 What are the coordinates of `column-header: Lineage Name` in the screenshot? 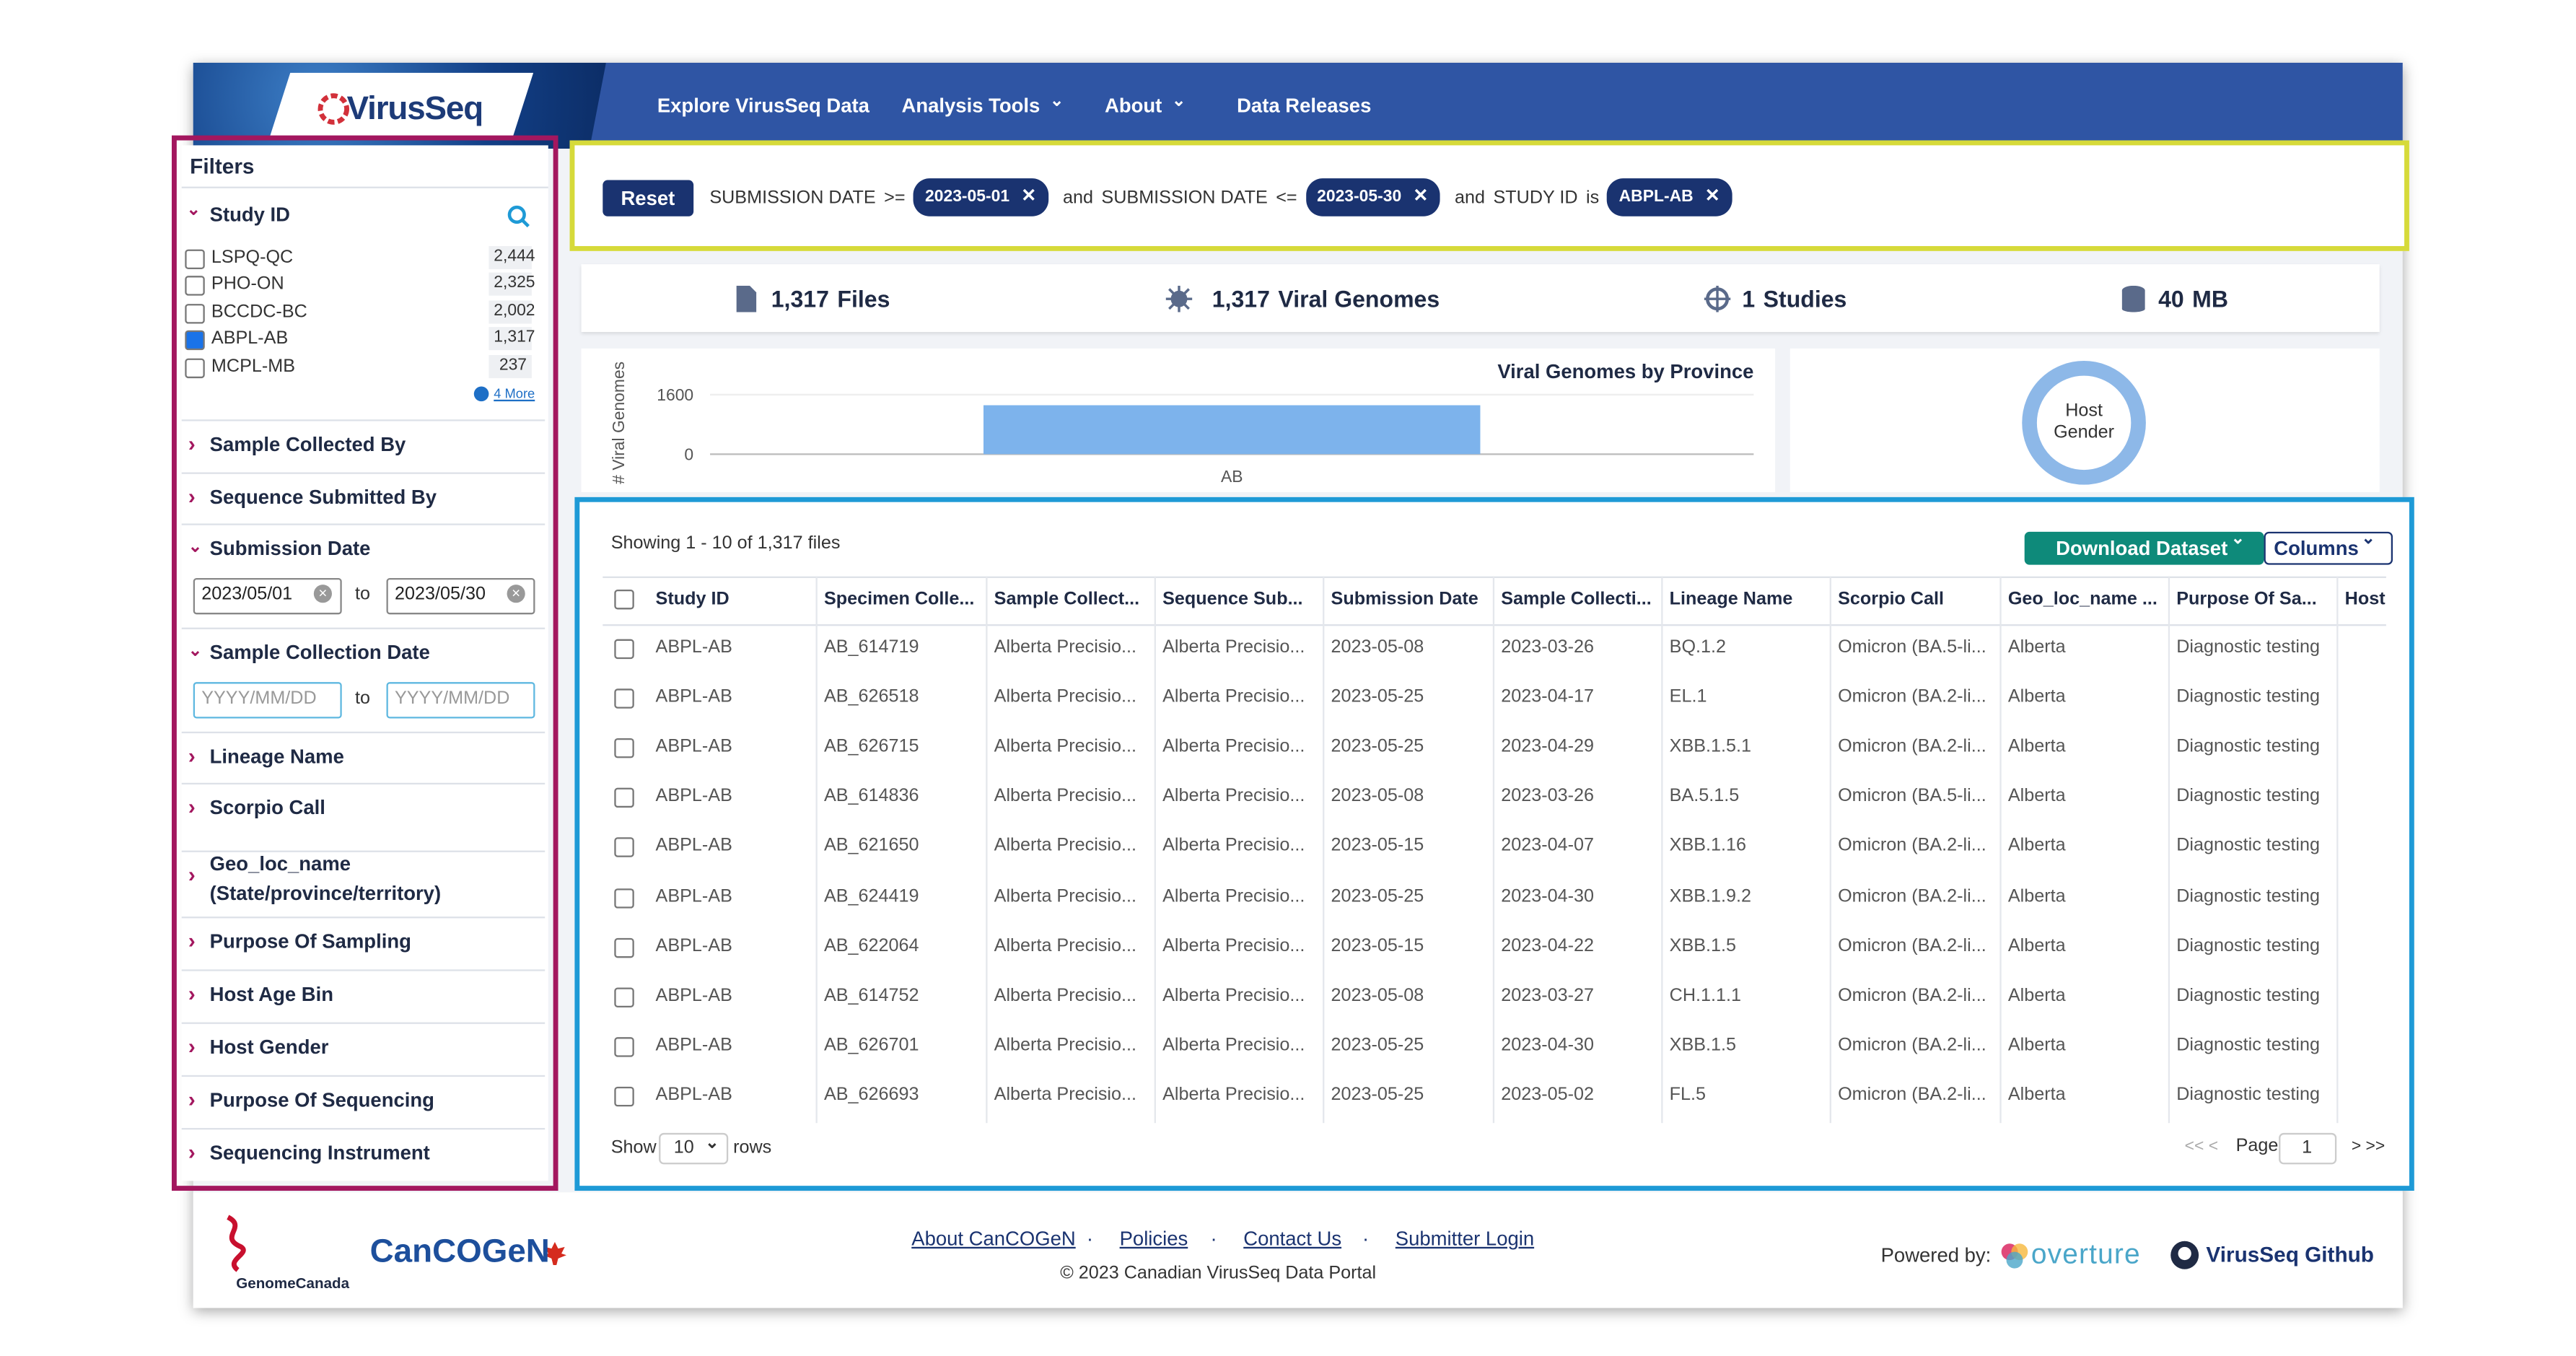 It's located at (1731, 599).